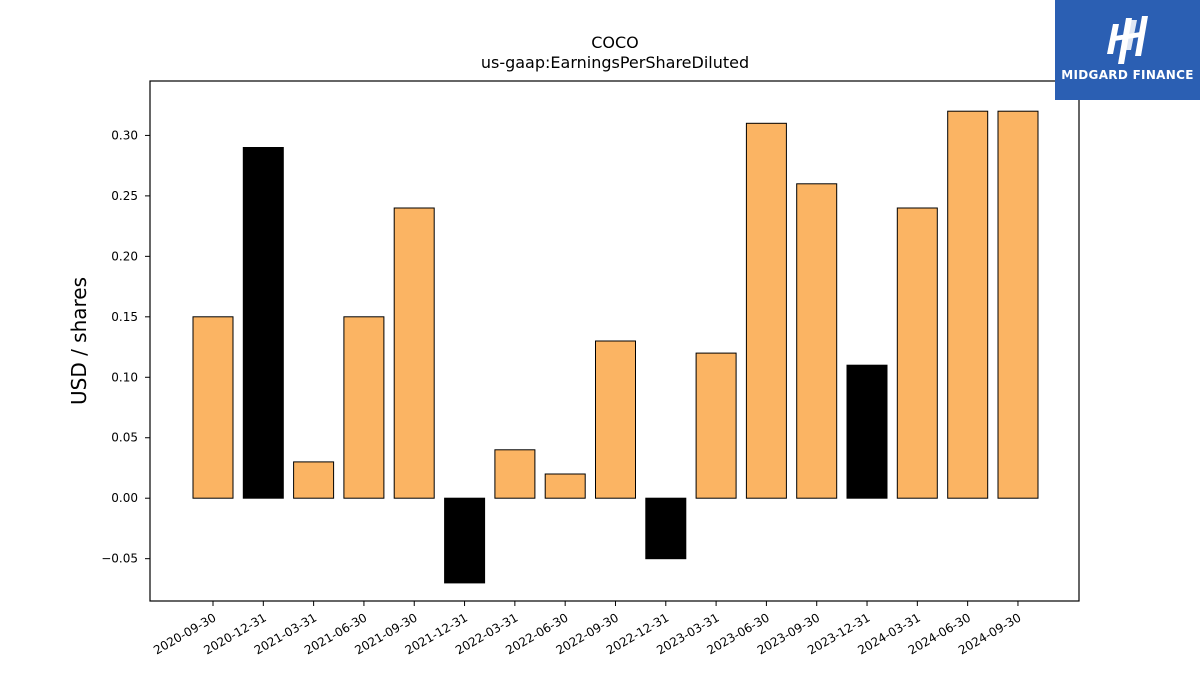 The height and width of the screenshot is (675, 1200). I want to click on y-tick-label: 0.30, so click(124, 135).